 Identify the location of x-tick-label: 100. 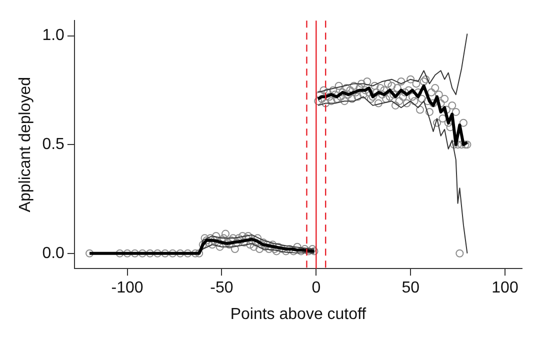
(505, 288).